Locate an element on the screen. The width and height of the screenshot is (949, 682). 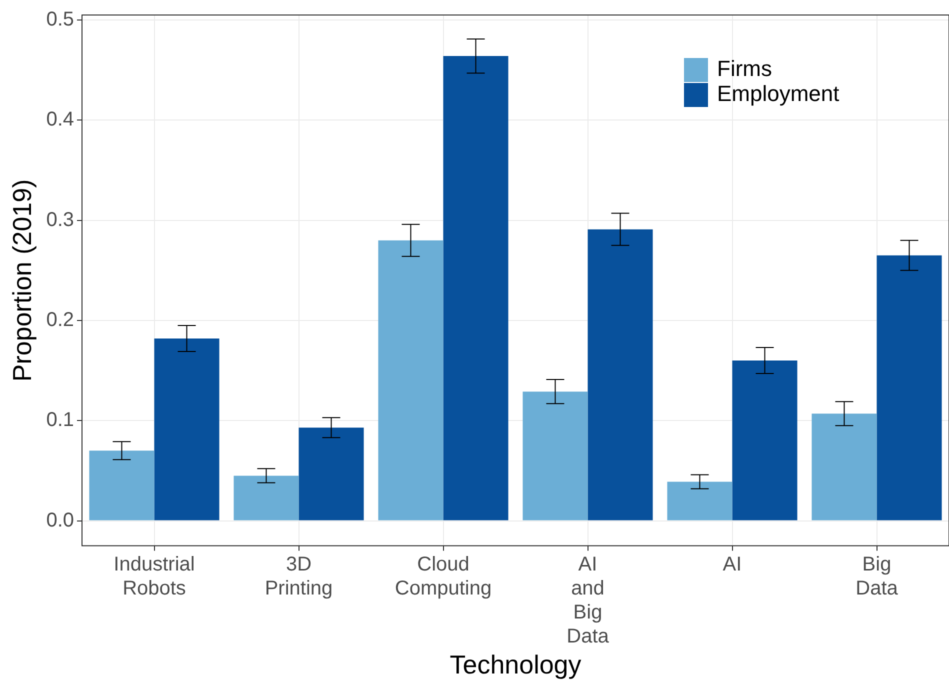
x-tick-label: 3D Printing is located at coordinates (298, 576).